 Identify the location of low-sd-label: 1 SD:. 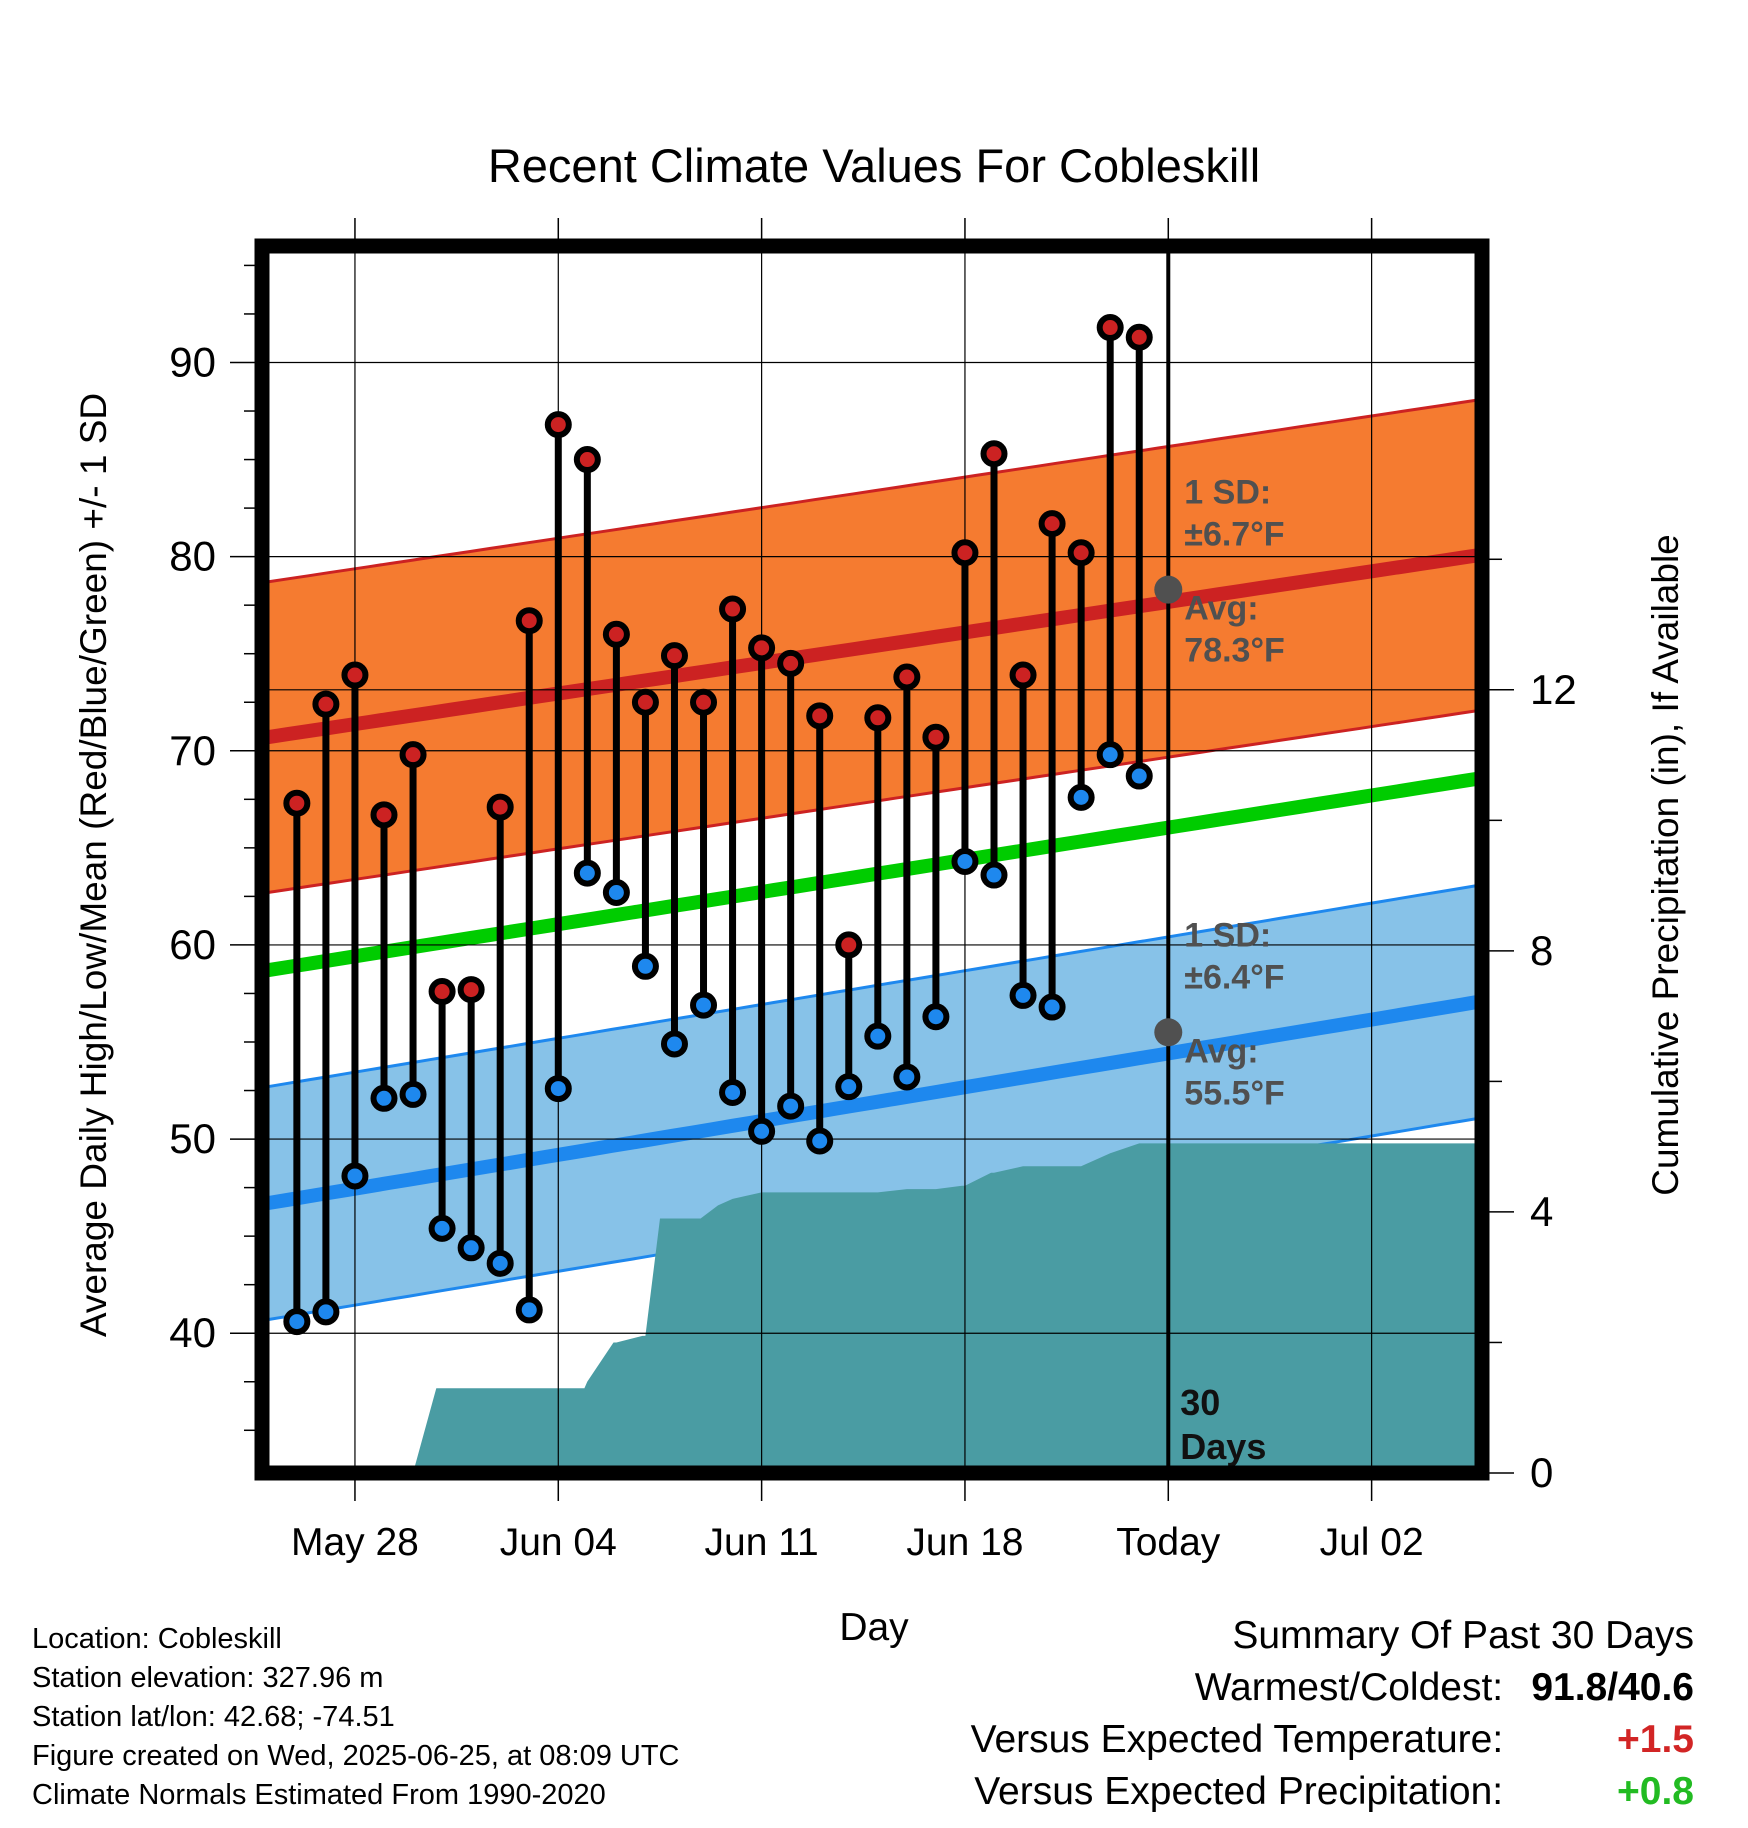
(1227, 935).